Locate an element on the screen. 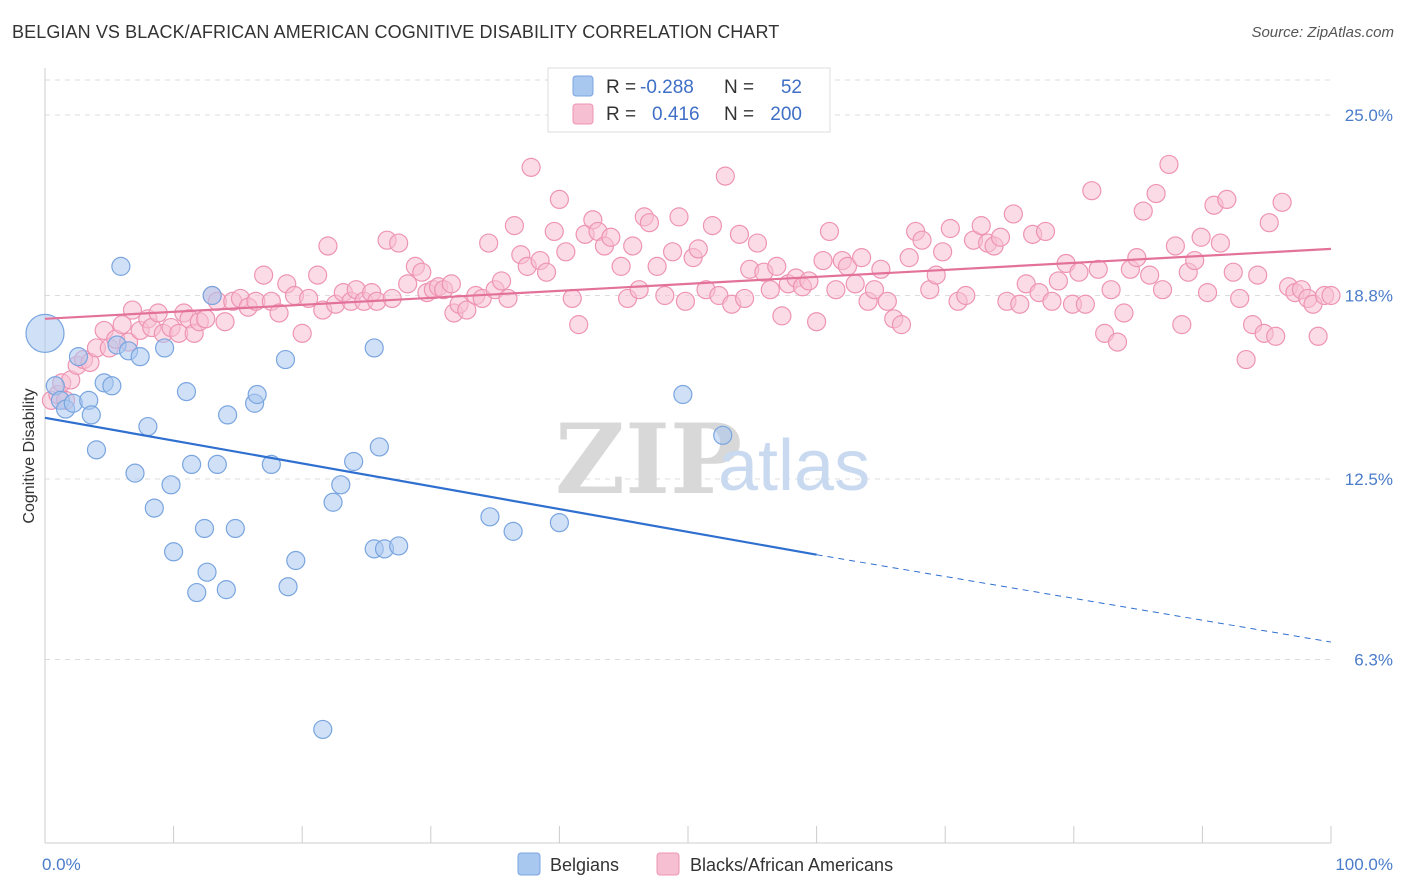 This screenshot has width=1406, height=892. legend-r-value-2: 0.416 is located at coordinates (676, 114).